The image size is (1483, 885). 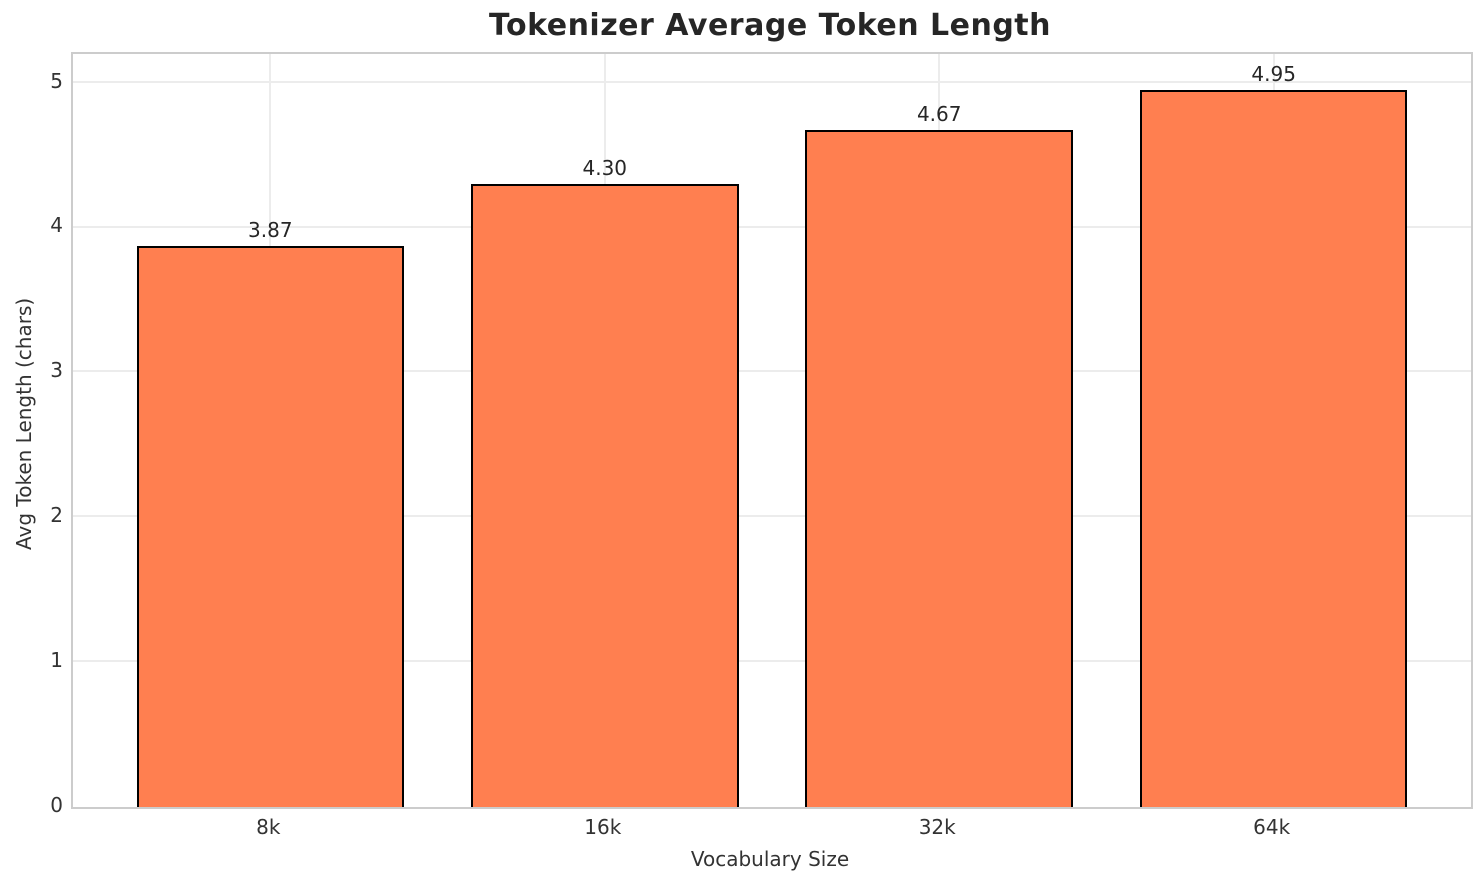 I want to click on y-tick-label-1: 1, so click(x=56, y=660).